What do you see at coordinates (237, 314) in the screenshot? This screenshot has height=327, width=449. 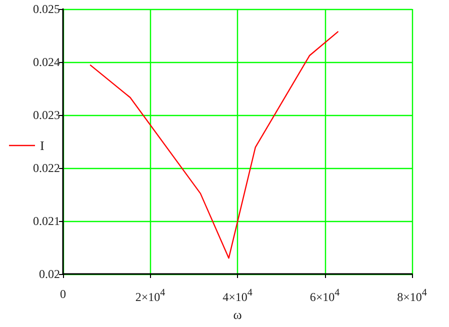 I see `x-axis-title: ω` at bounding box center [237, 314].